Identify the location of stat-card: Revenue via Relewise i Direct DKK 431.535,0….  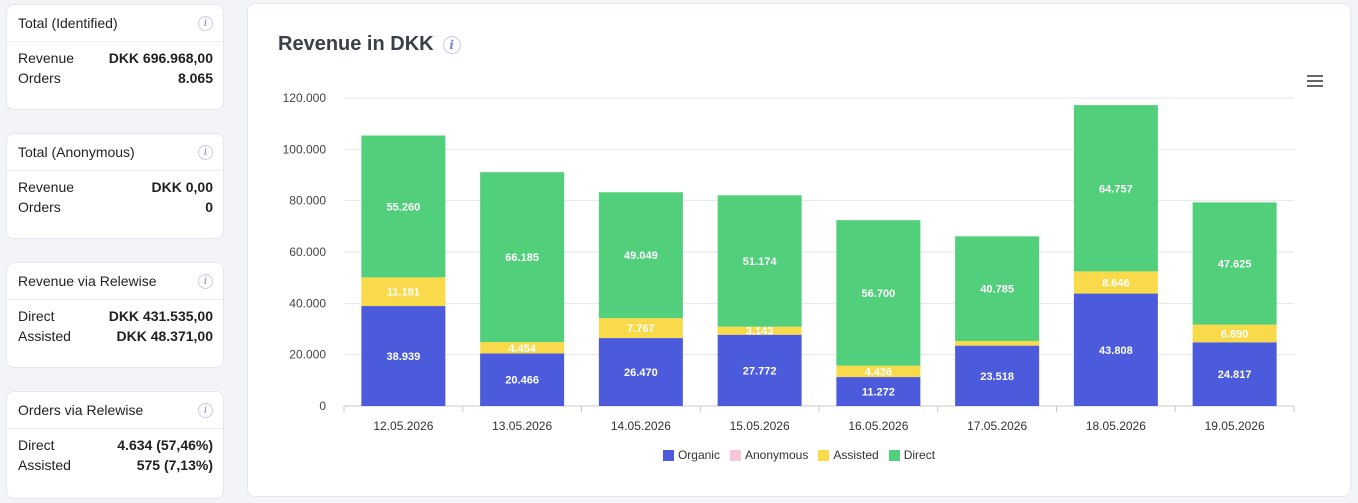
(115, 315).